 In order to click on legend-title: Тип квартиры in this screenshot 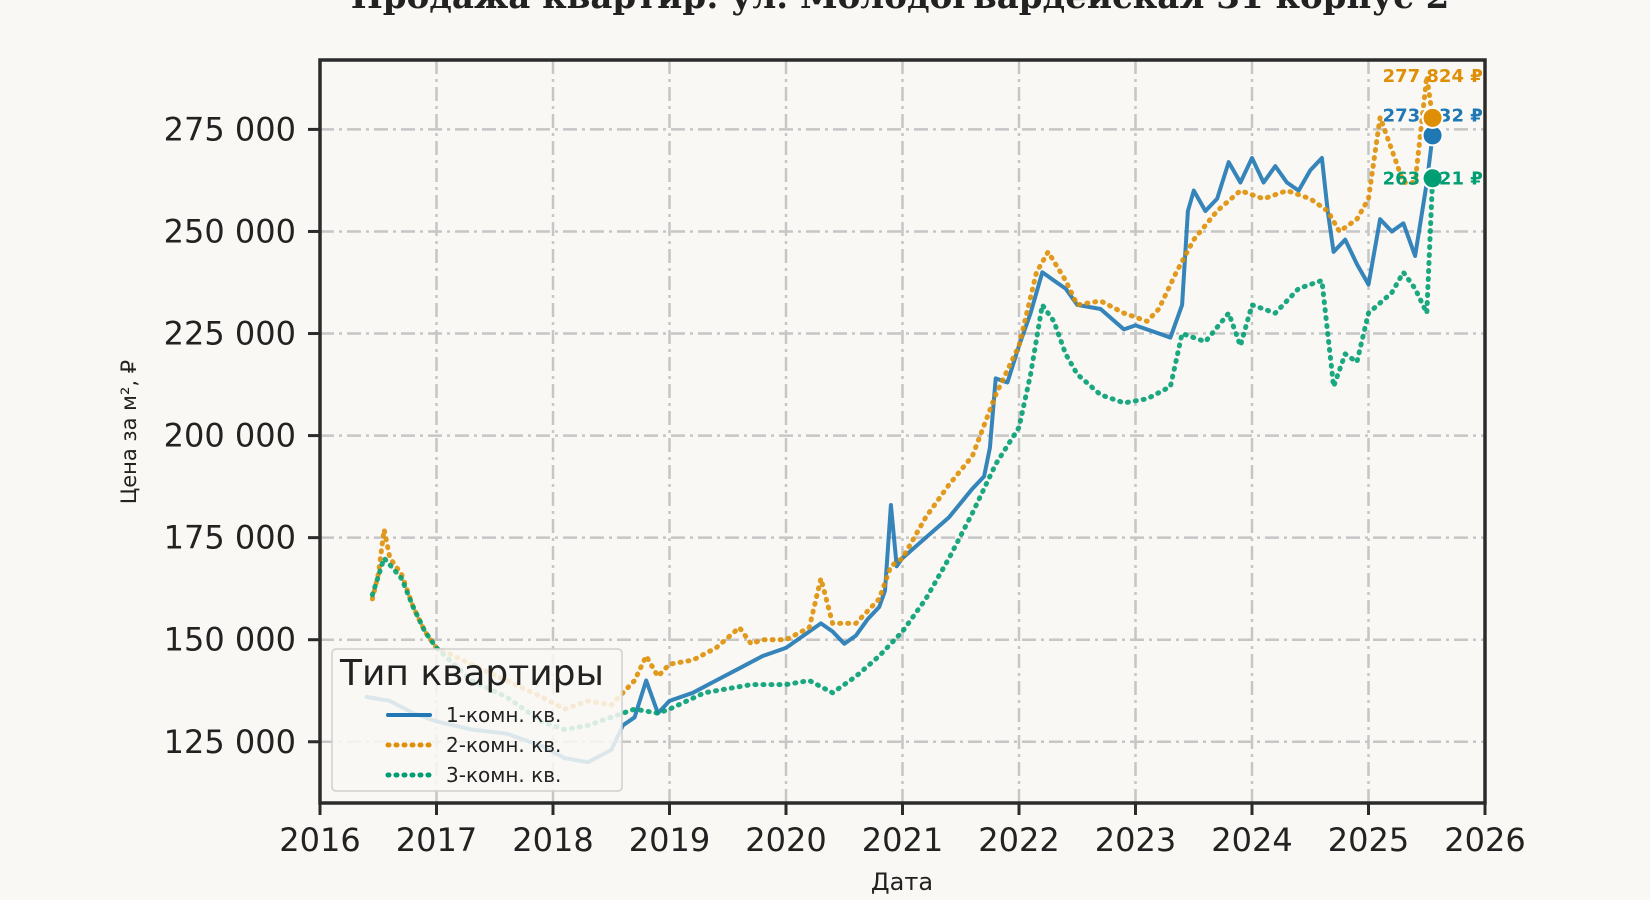, I will do `click(471, 673)`.